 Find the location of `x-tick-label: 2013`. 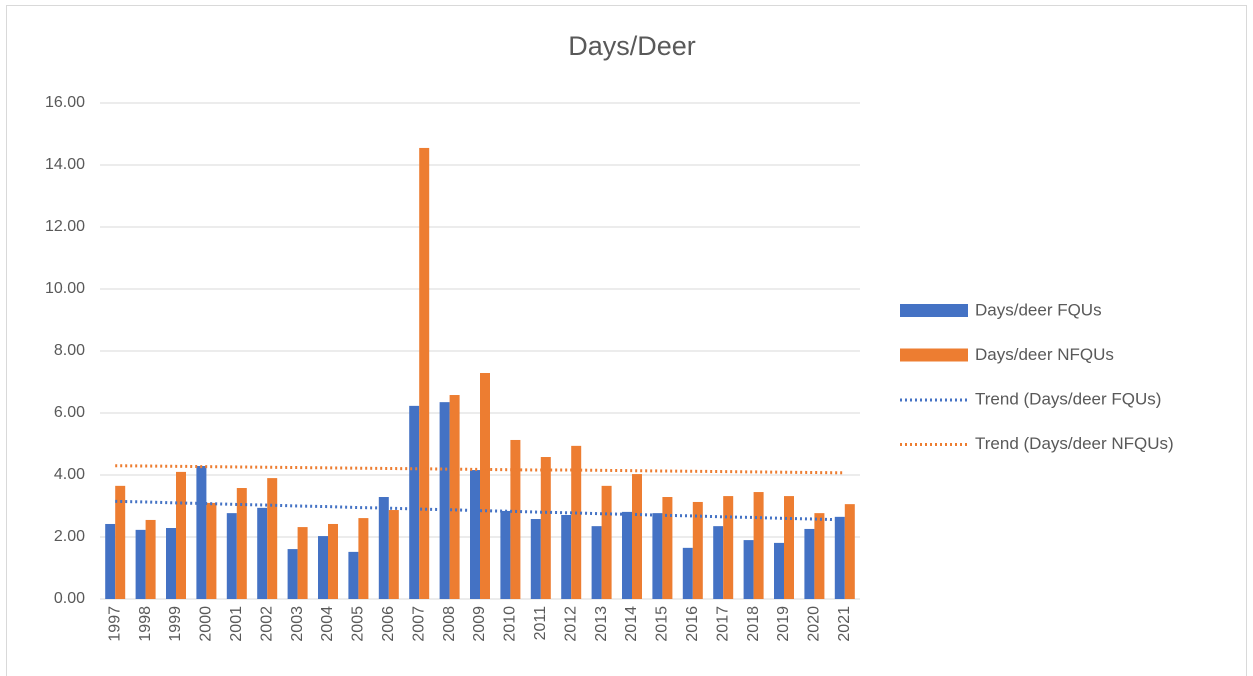

x-tick-label: 2013 is located at coordinates (601, 624).